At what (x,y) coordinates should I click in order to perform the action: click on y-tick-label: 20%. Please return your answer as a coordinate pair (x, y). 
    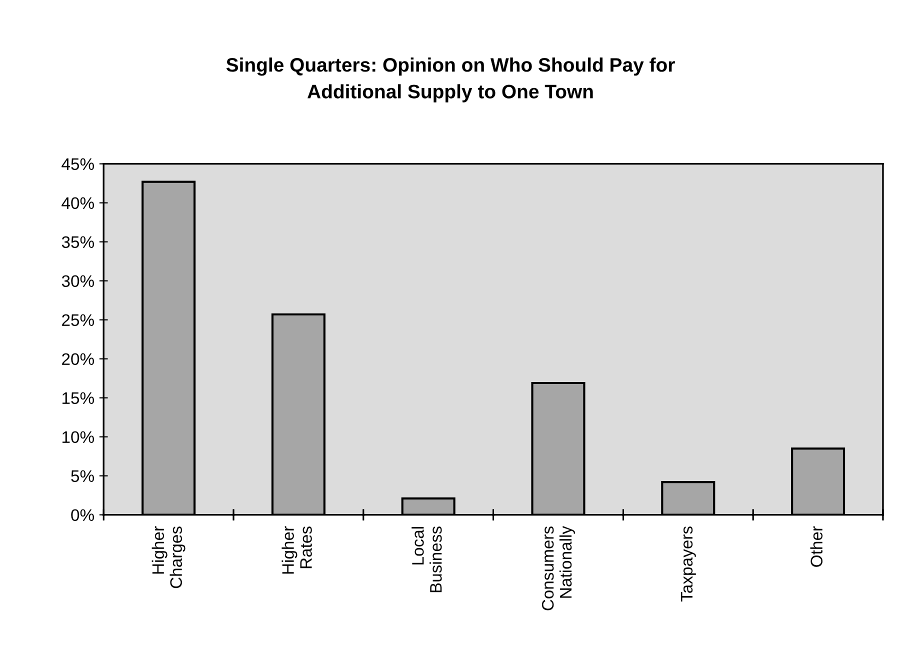
    Looking at the image, I should click on (78, 359).